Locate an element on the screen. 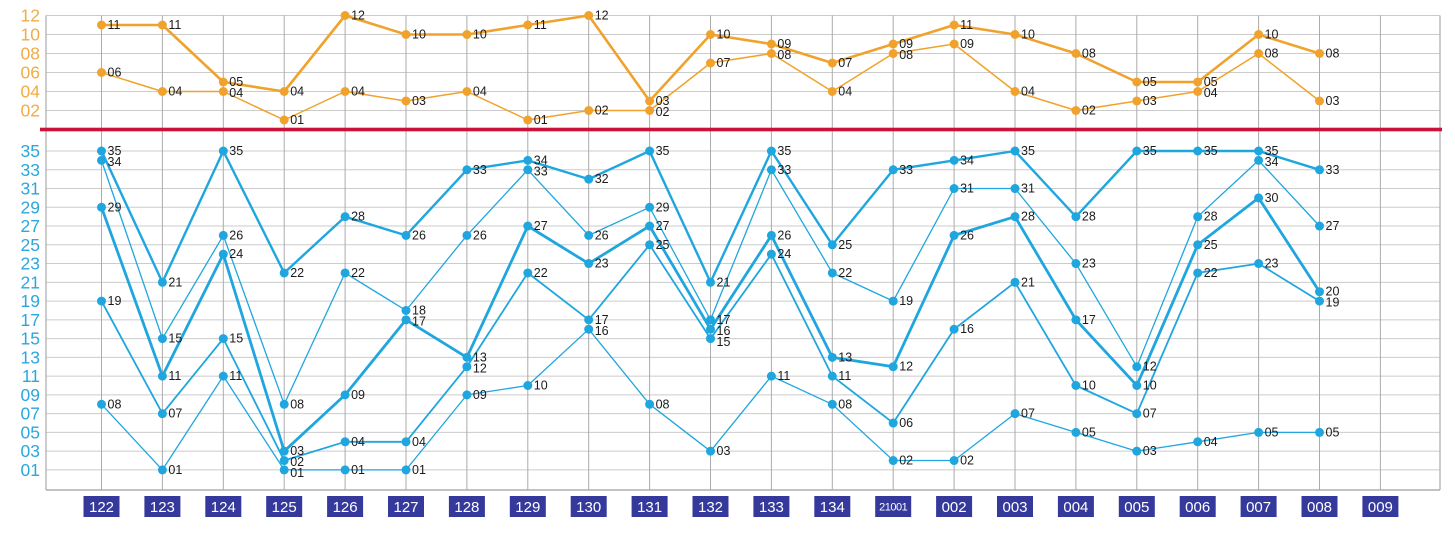 The height and width of the screenshot is (541, 1455). point-value-label: 28 is located at coordinates (1028, 217).